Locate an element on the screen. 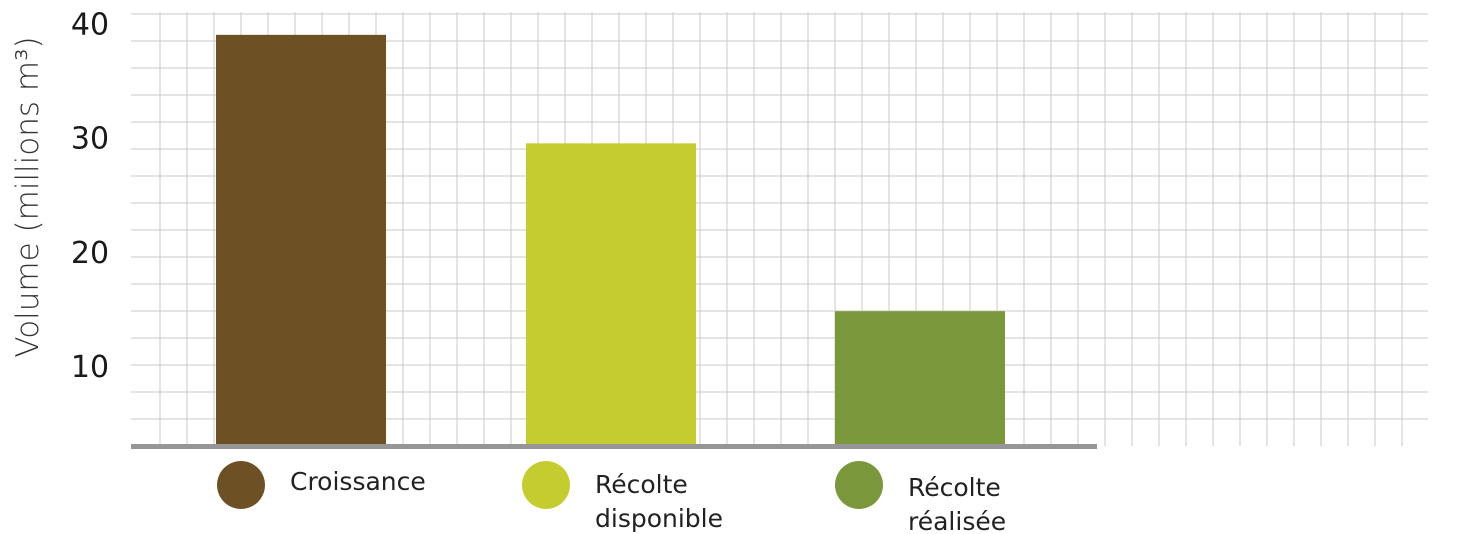 This screenshot has height=534, width=1463. legend-label-1: Croissance is located at coordinates (358, 481).